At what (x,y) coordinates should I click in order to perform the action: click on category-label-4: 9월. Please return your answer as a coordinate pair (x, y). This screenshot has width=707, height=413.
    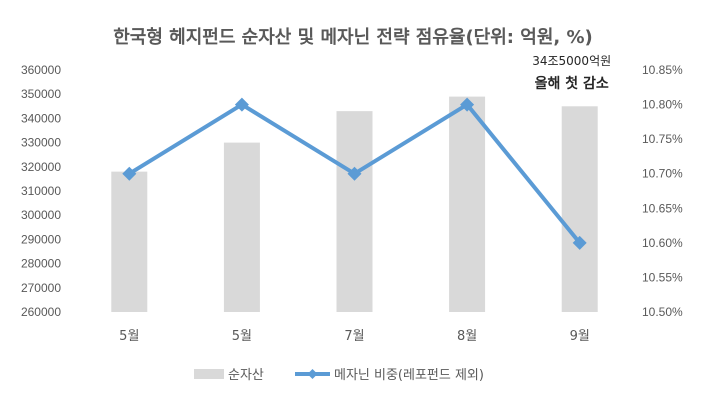
    Looking at the image, I should click on (580, 336).